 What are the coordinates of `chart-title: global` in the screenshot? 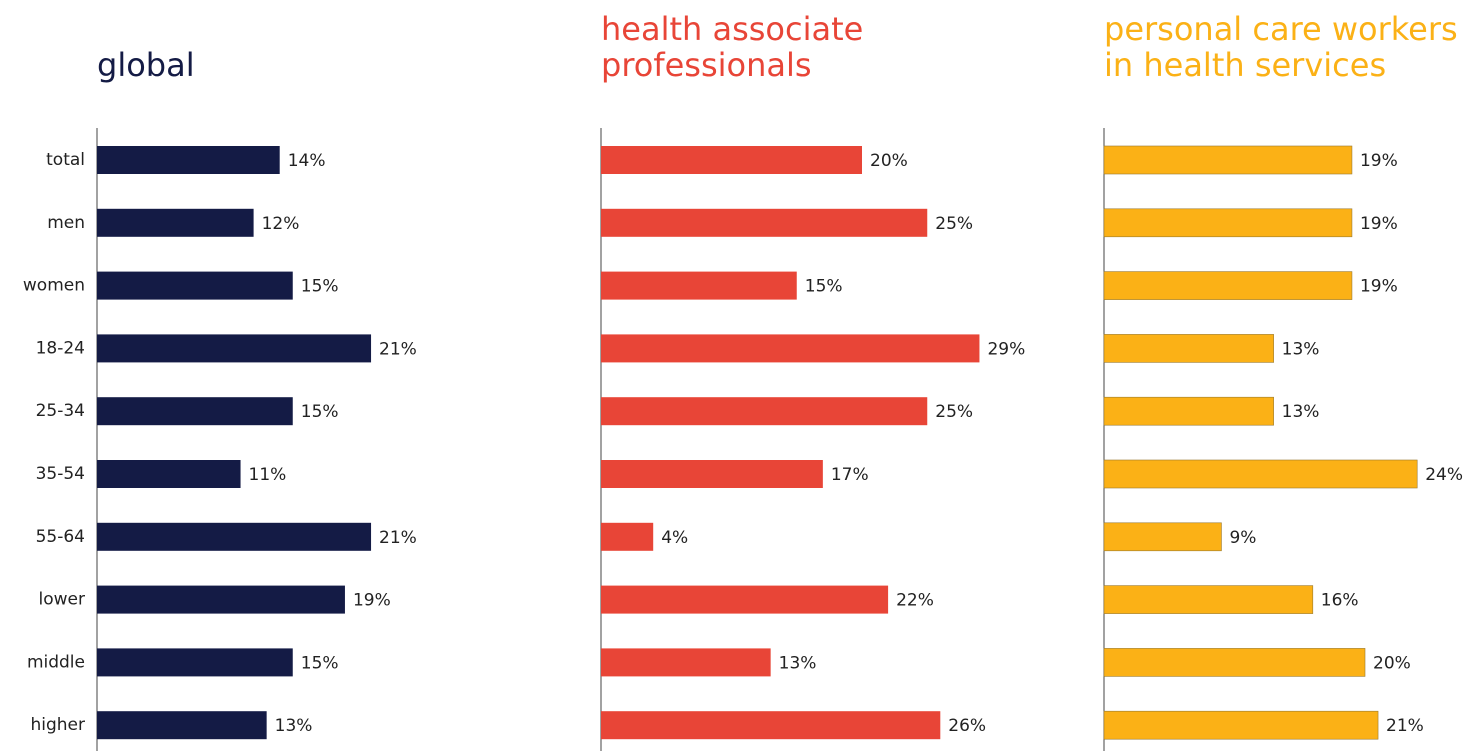 It's located at (146, 65).